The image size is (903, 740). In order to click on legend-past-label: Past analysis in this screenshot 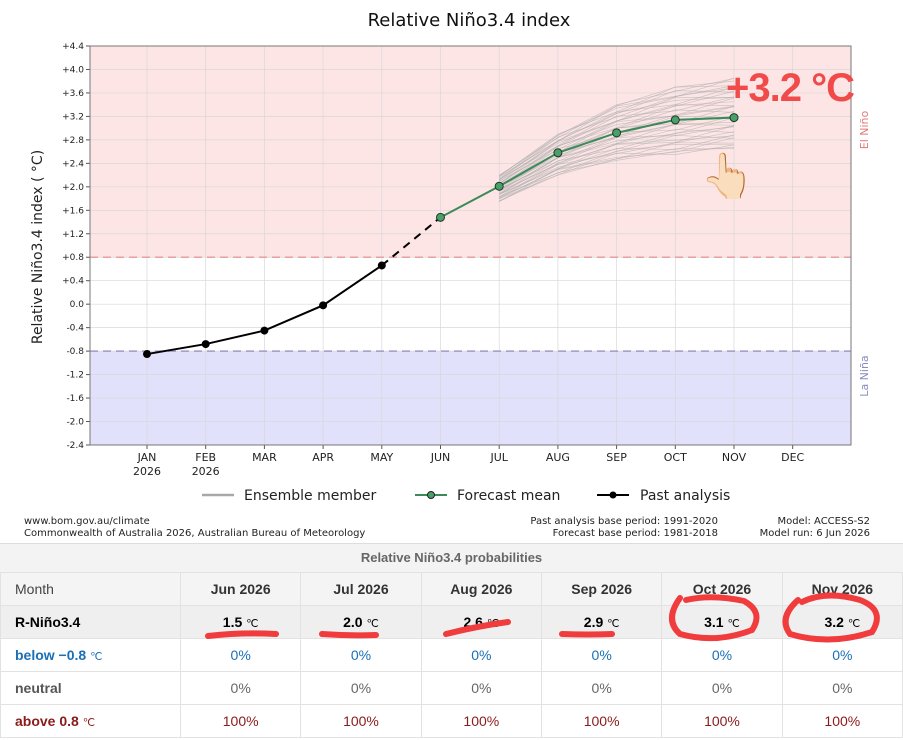, I will do `click(685, 496)`.